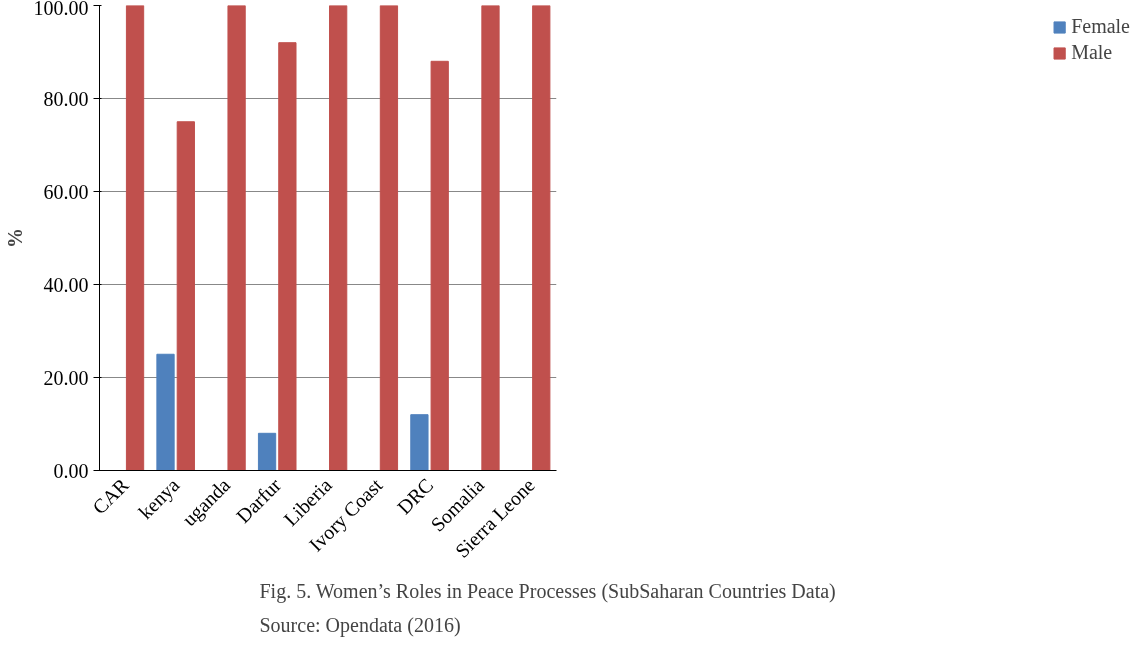 This screenshot has width=1148, height=654. Describe the element at coordinates (14, 238) in the screenshot. I see `y-axis-title: %` at that location.